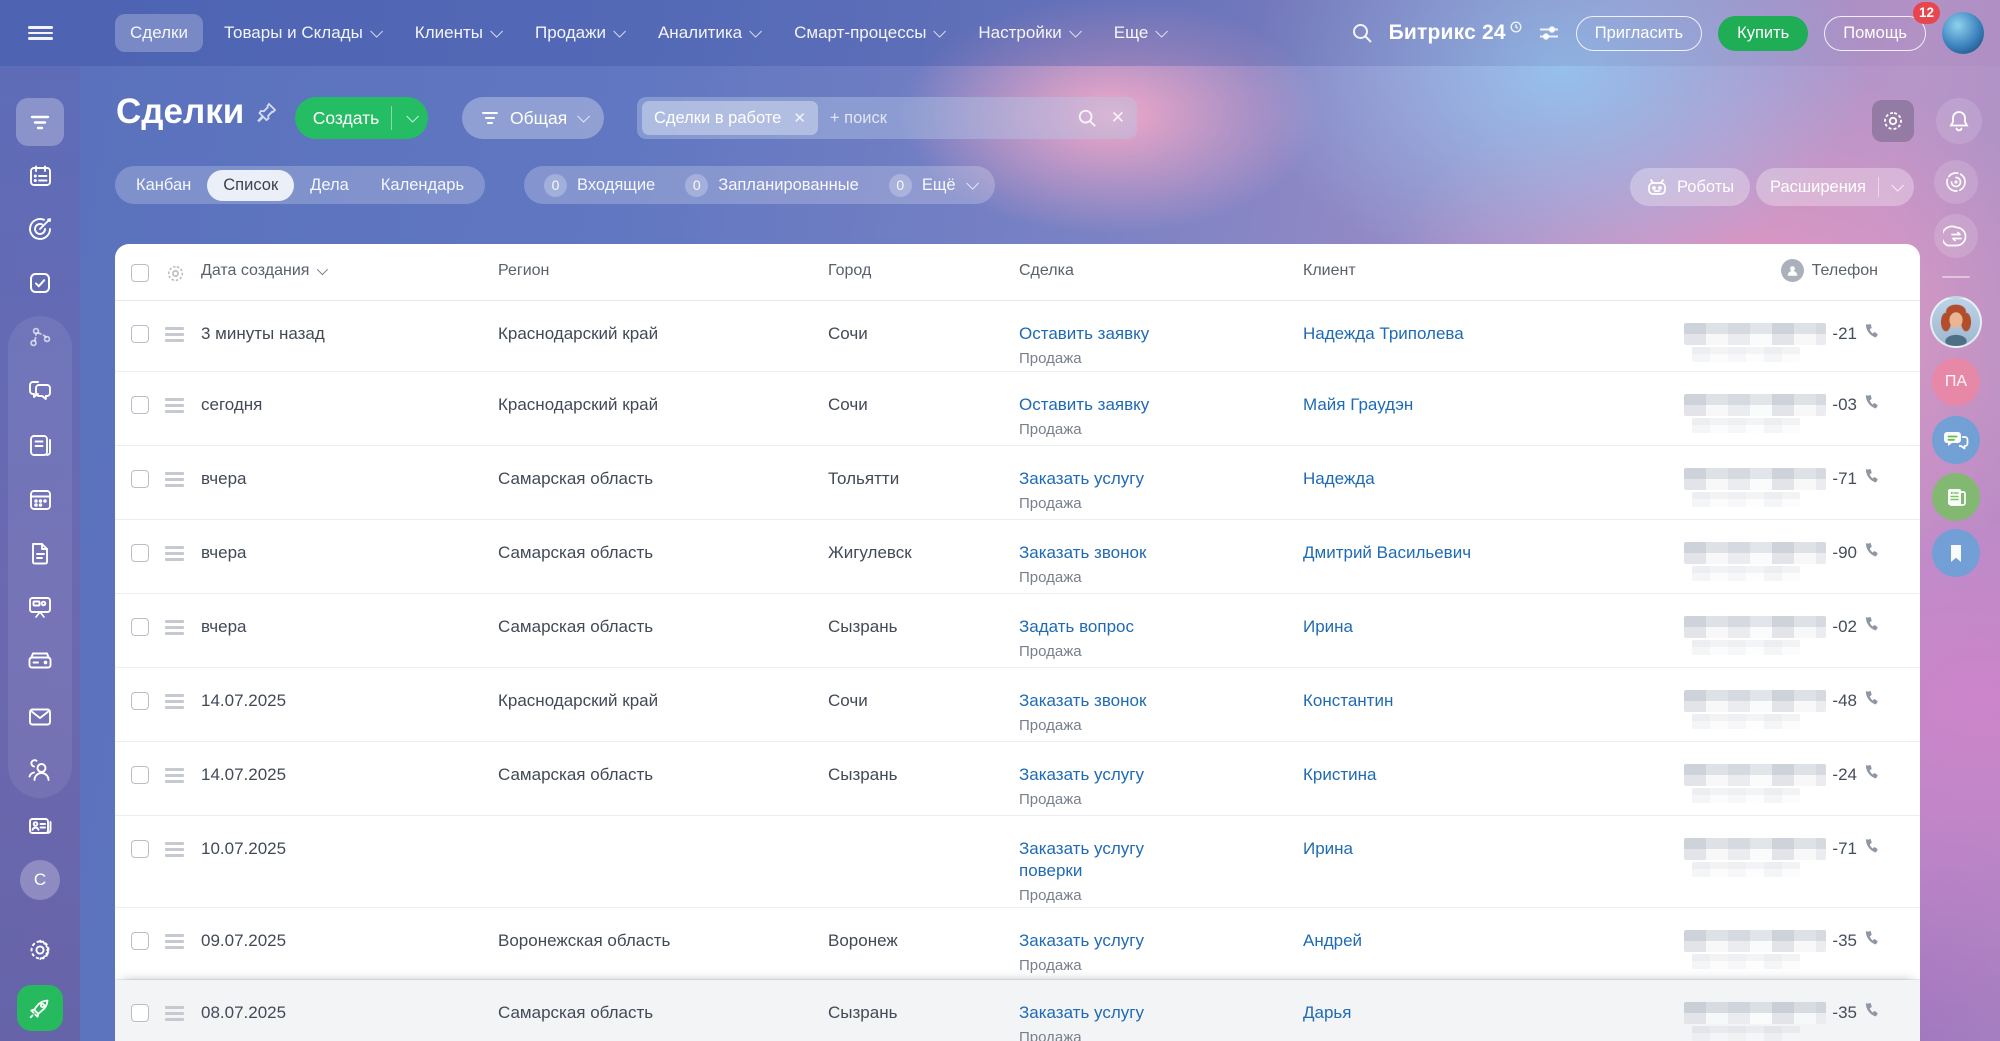  Describe the element at coordinates (40, 229) in the screenshot. I see `target-icon` at that location.